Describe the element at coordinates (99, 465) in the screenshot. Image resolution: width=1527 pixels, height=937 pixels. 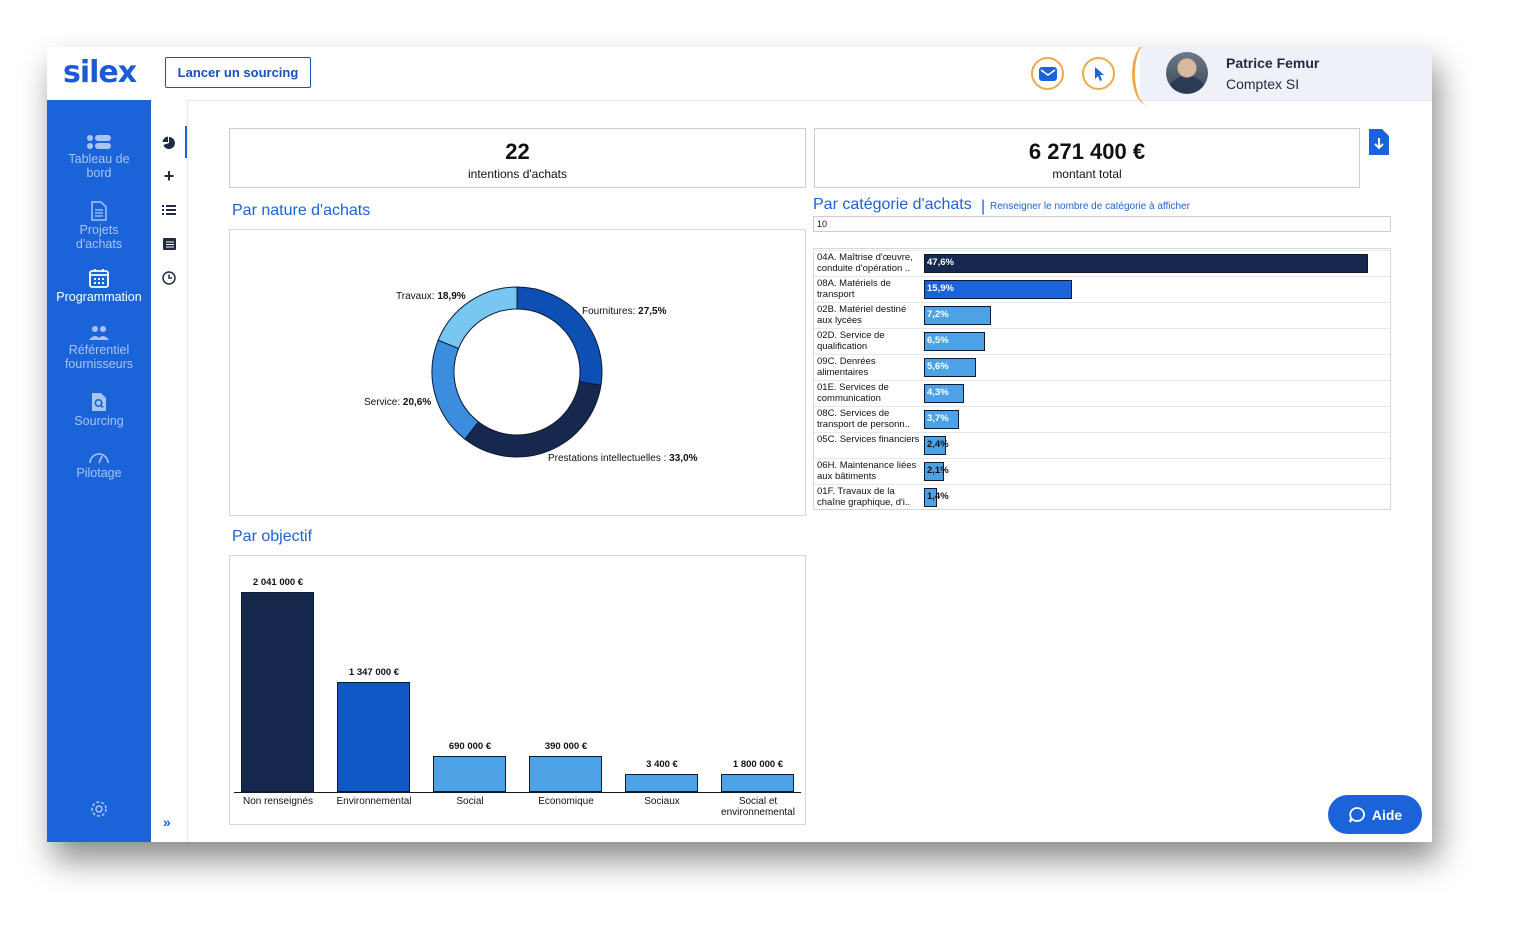
I see `sidebar-item-pilotage: Pilotage` at that location.